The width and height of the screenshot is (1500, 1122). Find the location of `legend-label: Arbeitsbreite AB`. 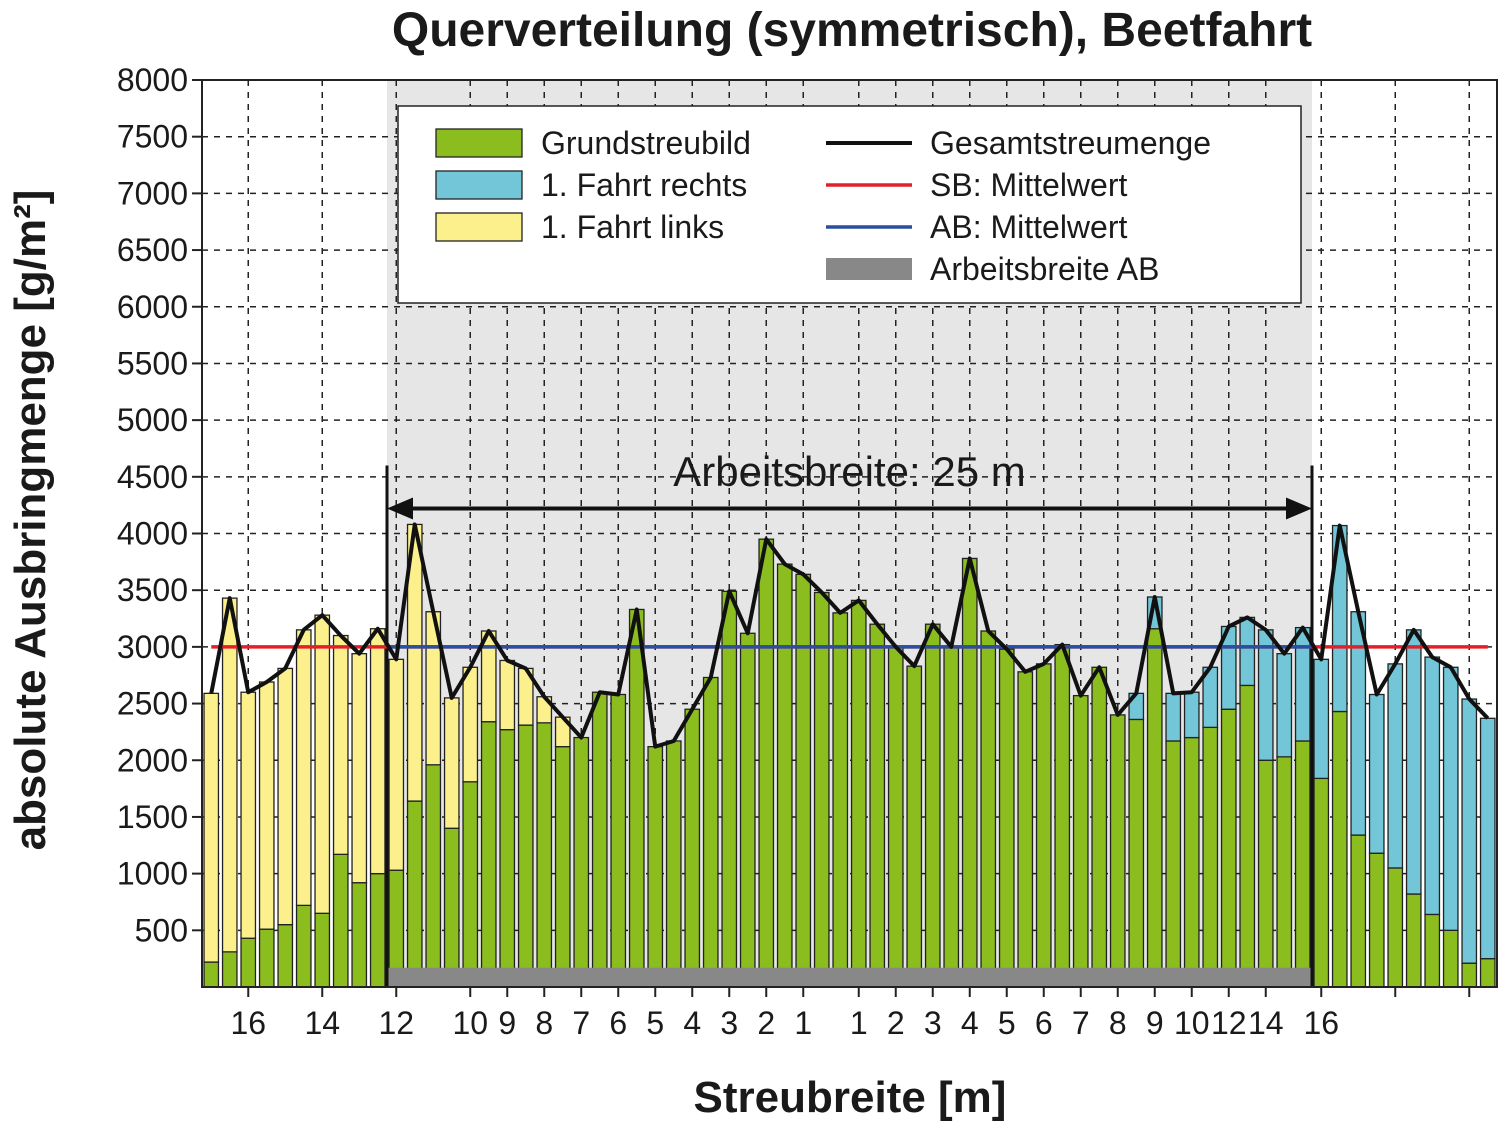

legend-label: Arbeitsbreite AB is located at coordinates (1044, 269).